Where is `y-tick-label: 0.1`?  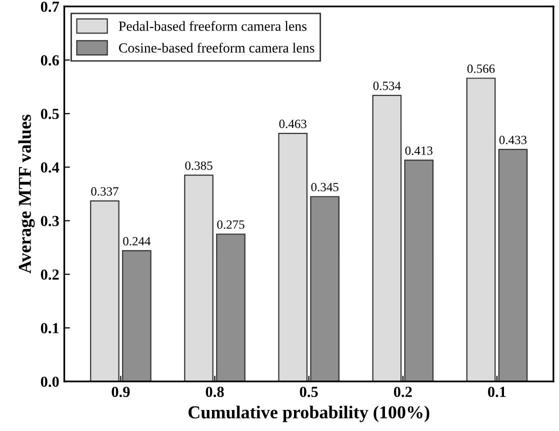
y-tick-label: 0.1 is located at coordinates (49, 328).